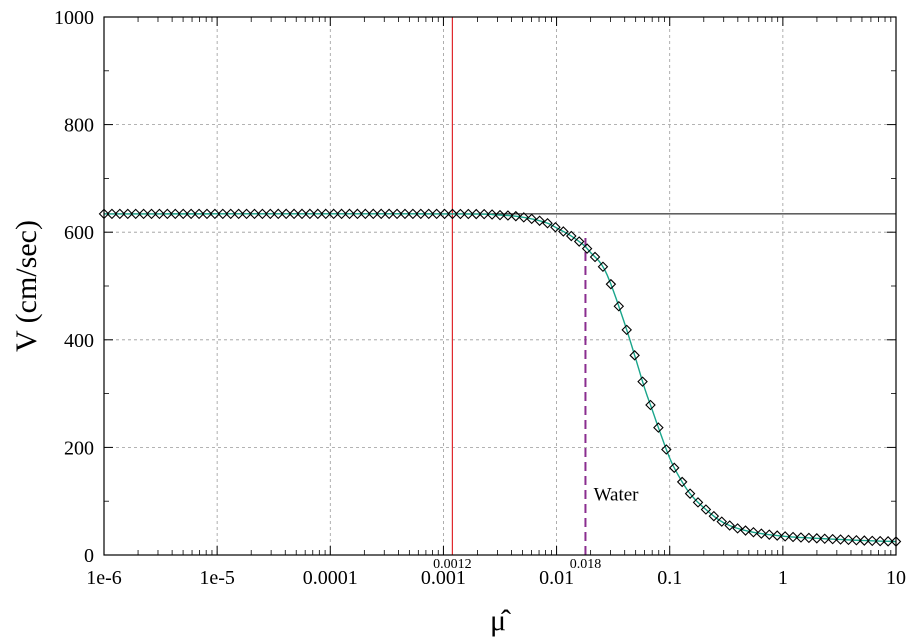 The image size is (912, 637). What do you see at coordinates (443, 578) in the screenshot?
I see `x-tick-label: 0.001` at bounding box center [443, 578].